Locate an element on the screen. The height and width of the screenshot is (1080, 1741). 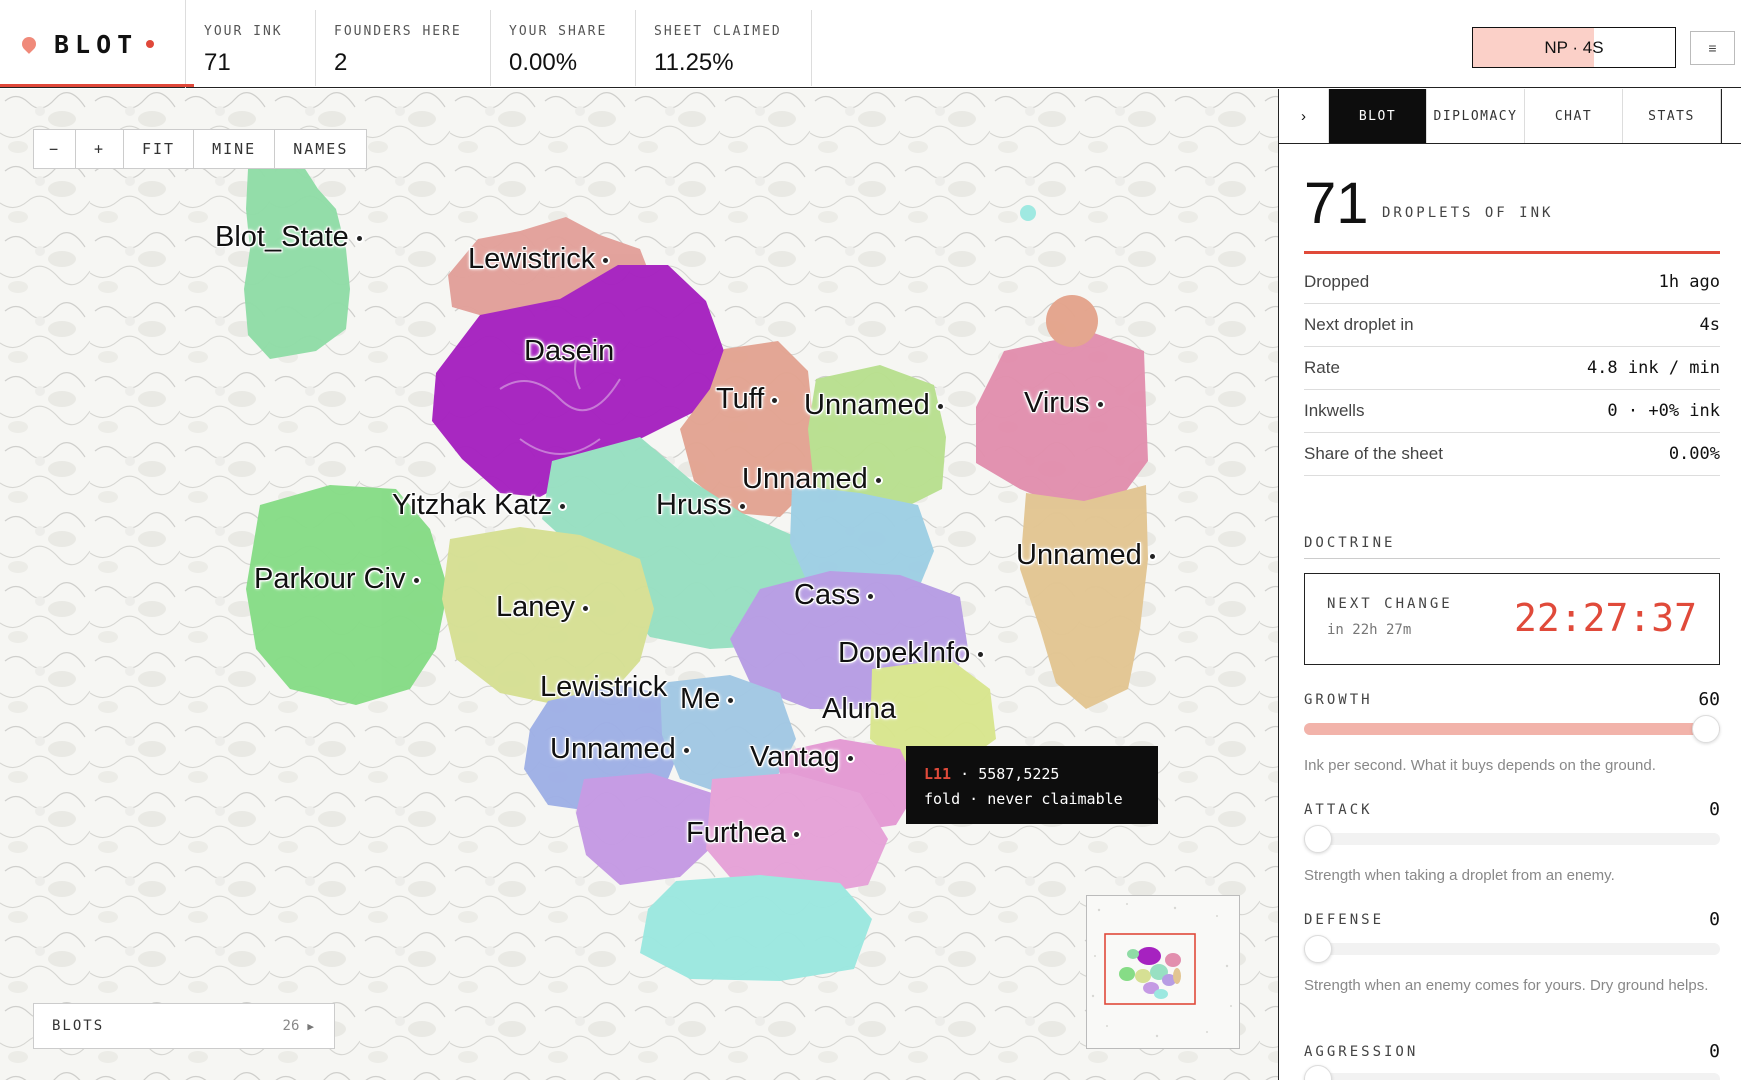
territory-label: Laney is located at coordinates (542, 607).